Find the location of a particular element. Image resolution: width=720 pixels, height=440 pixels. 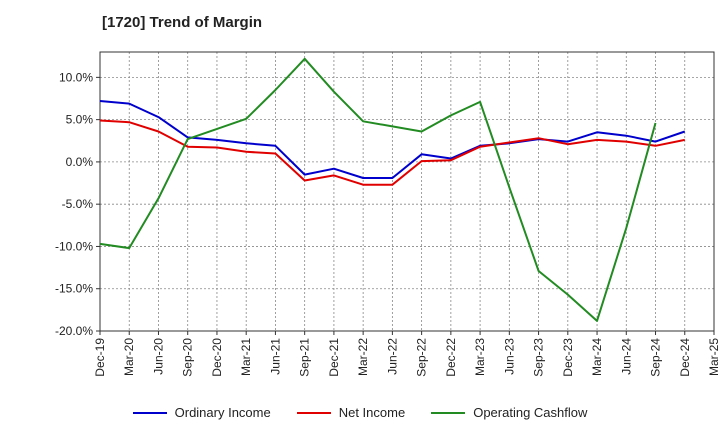

legend-label-operating-cashflow: Operating Cashflow is located at coordinates (530, 412).